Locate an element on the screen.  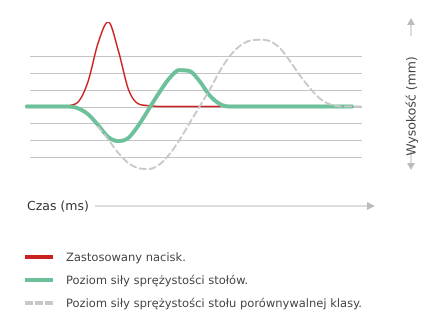
legend-label: Poziom siły sprężystości stołów. is located at coordinates (157, 280).